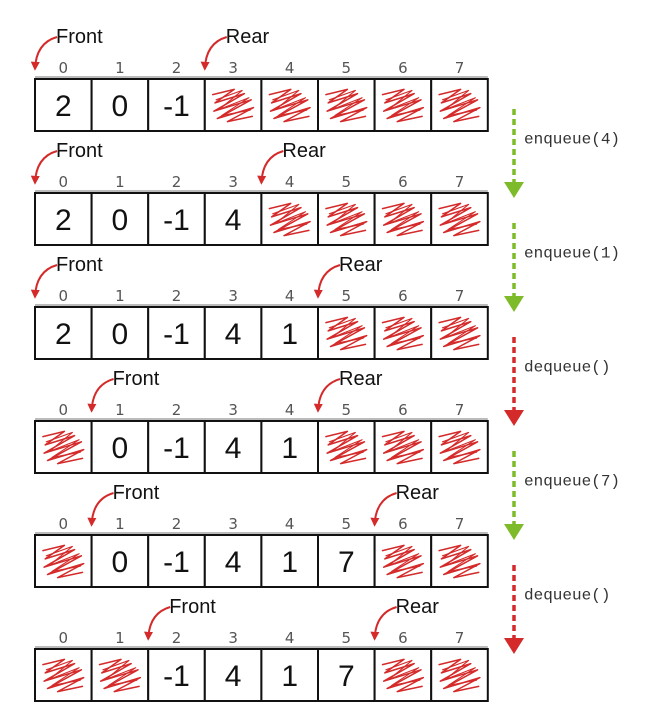  I want to click on queue-state-5: 0 1 2 3 4 5 6 7 0 -1 4 1 7 Front Rear, so click(261, 535).